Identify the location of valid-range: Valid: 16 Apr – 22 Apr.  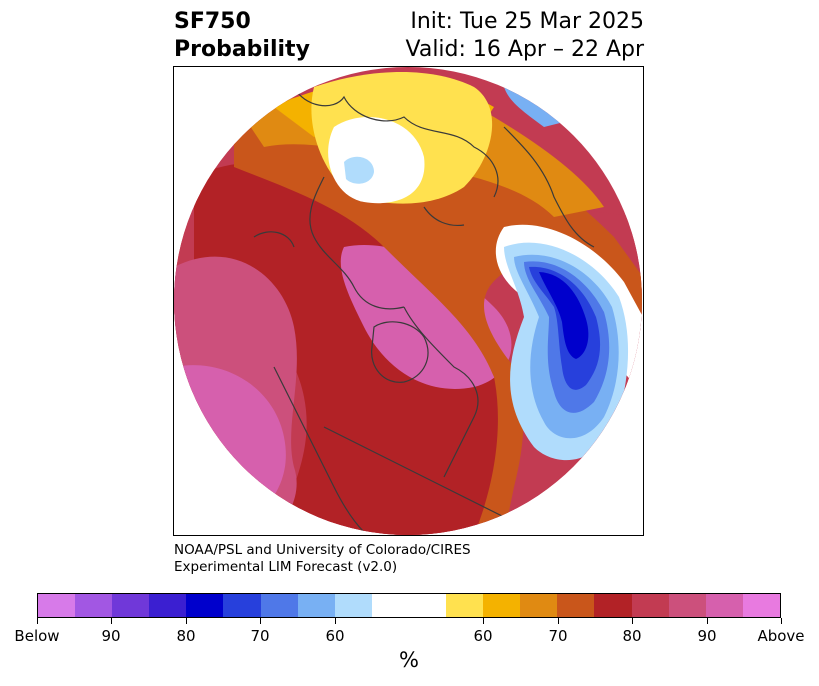
(525, 49).